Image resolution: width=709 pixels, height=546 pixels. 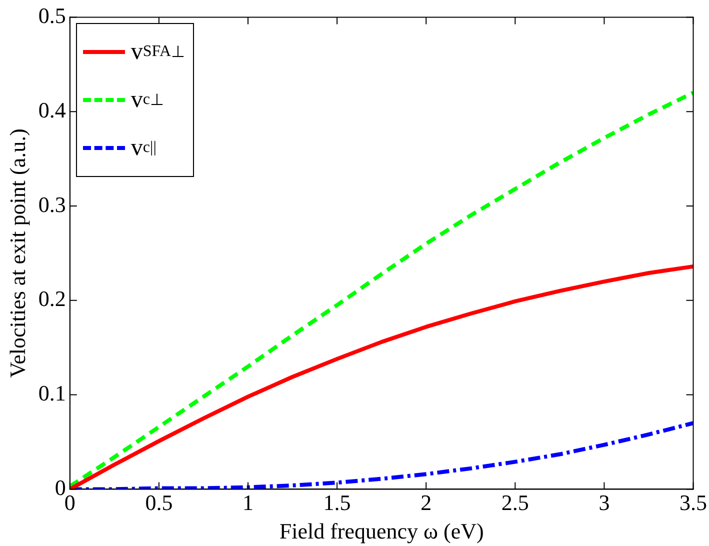 I want to click on x-tick-label: 3, so click(x=604, y=503).